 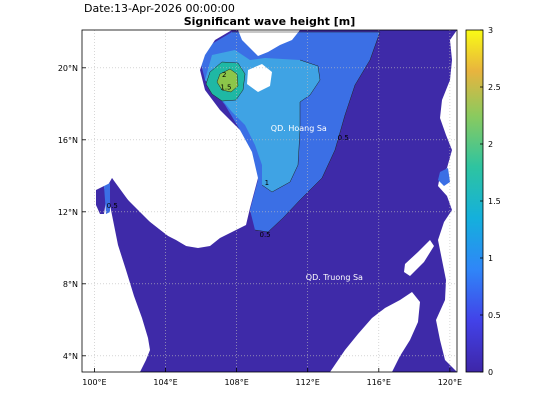 I want to click on borneo-island, so click(x=375, y=332).